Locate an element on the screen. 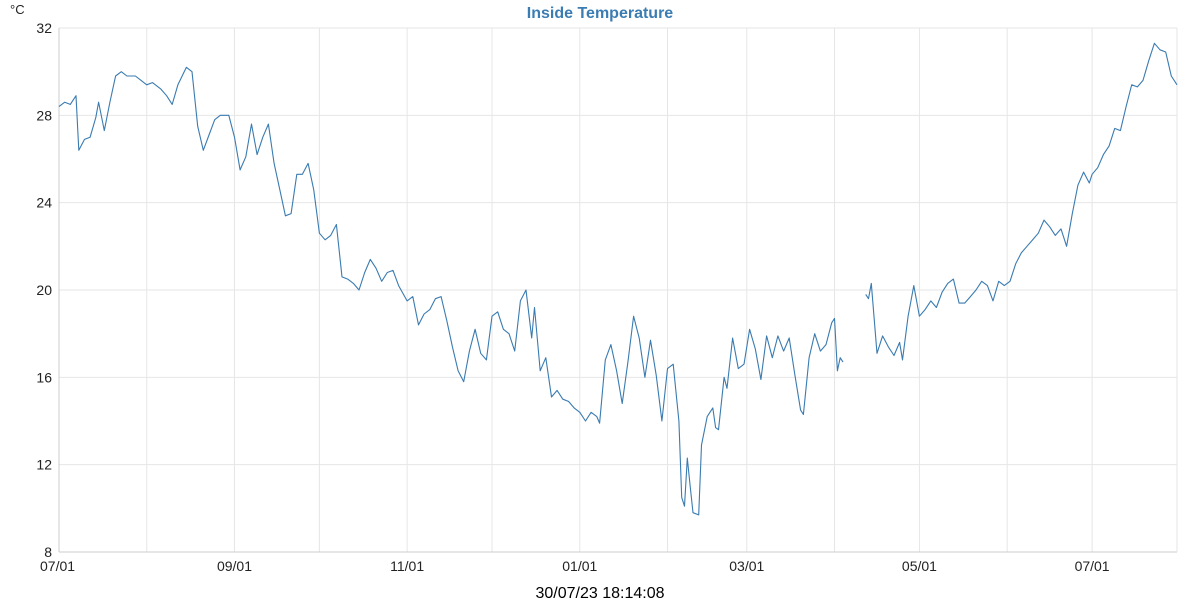 This screenshot has height=600, width=1200. y-tick-label: 8 is located at coordinates (48, 552).